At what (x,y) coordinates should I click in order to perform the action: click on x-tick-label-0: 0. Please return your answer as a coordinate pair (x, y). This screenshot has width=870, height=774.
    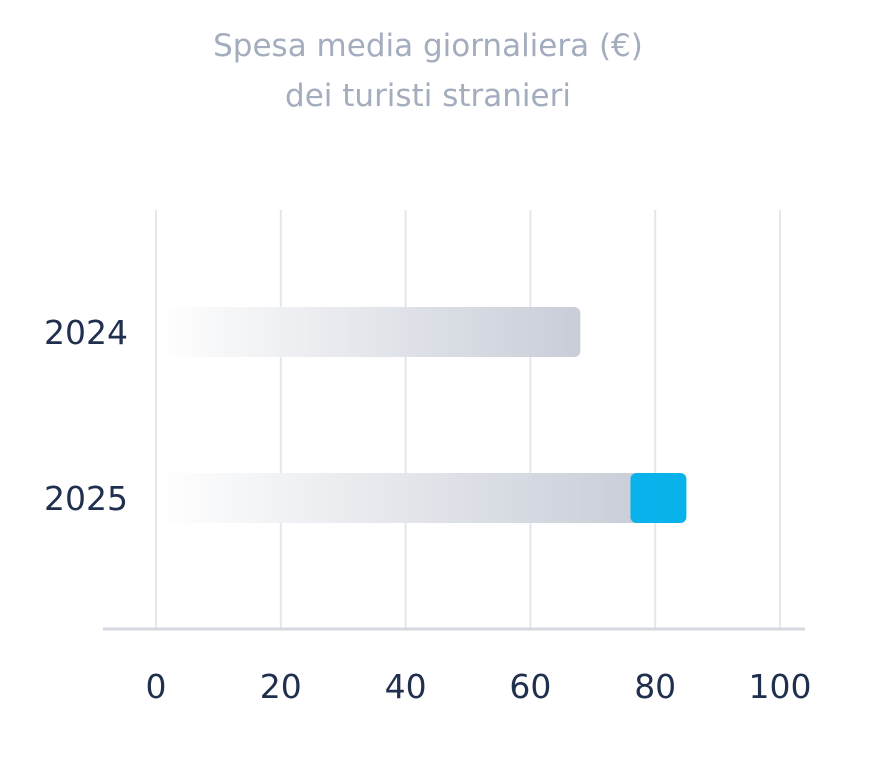
    Looking at the image, I should click on (156, 686).